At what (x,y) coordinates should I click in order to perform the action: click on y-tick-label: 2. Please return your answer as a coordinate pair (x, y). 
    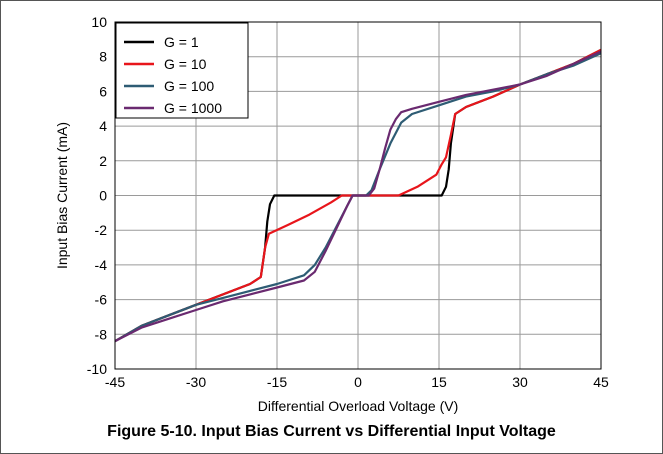
    Looking at the image, I should click on (103, 161).